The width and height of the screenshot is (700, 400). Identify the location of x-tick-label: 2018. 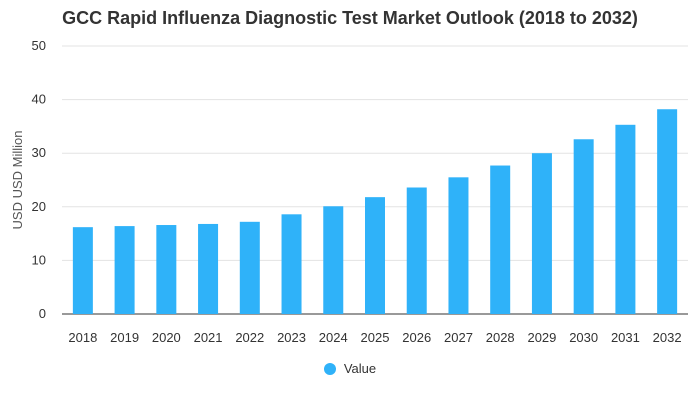
(82, 337).